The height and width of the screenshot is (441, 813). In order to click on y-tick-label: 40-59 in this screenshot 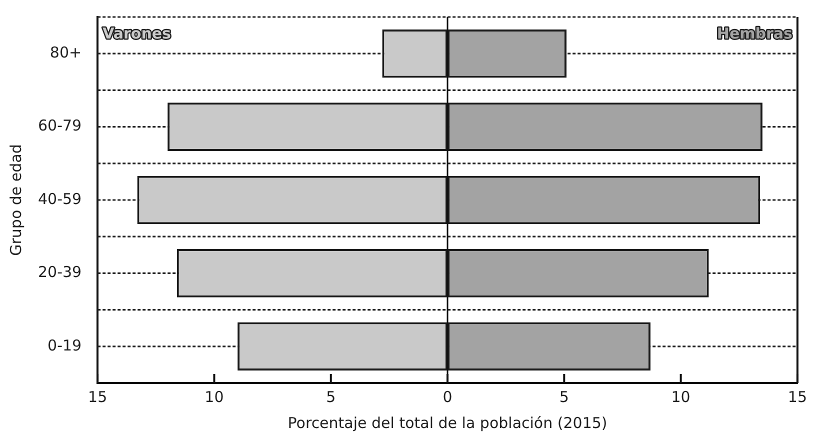, I will do `click(60, 199)`.